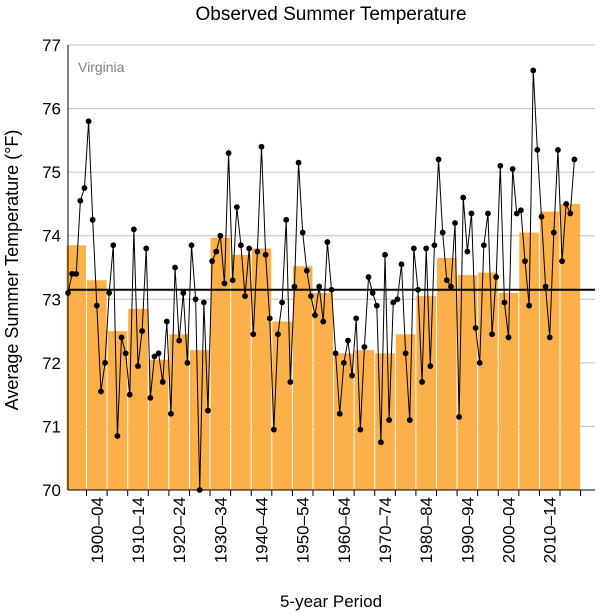  Describe the element at coordinates (138, 530) in the screenshot. I see `x-tick-label: 1910–14` at that location.